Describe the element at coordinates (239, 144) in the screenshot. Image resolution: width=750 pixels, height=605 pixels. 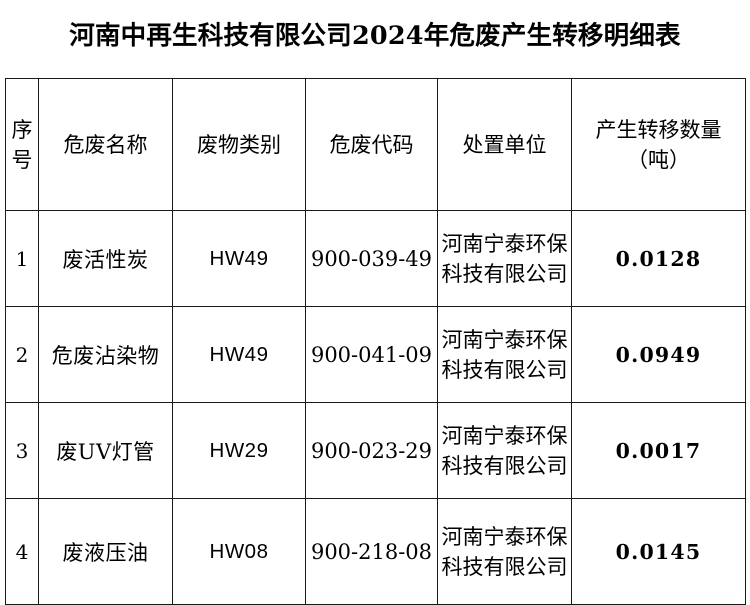
I see `column-header-waste-category: 废物类别` at that location.